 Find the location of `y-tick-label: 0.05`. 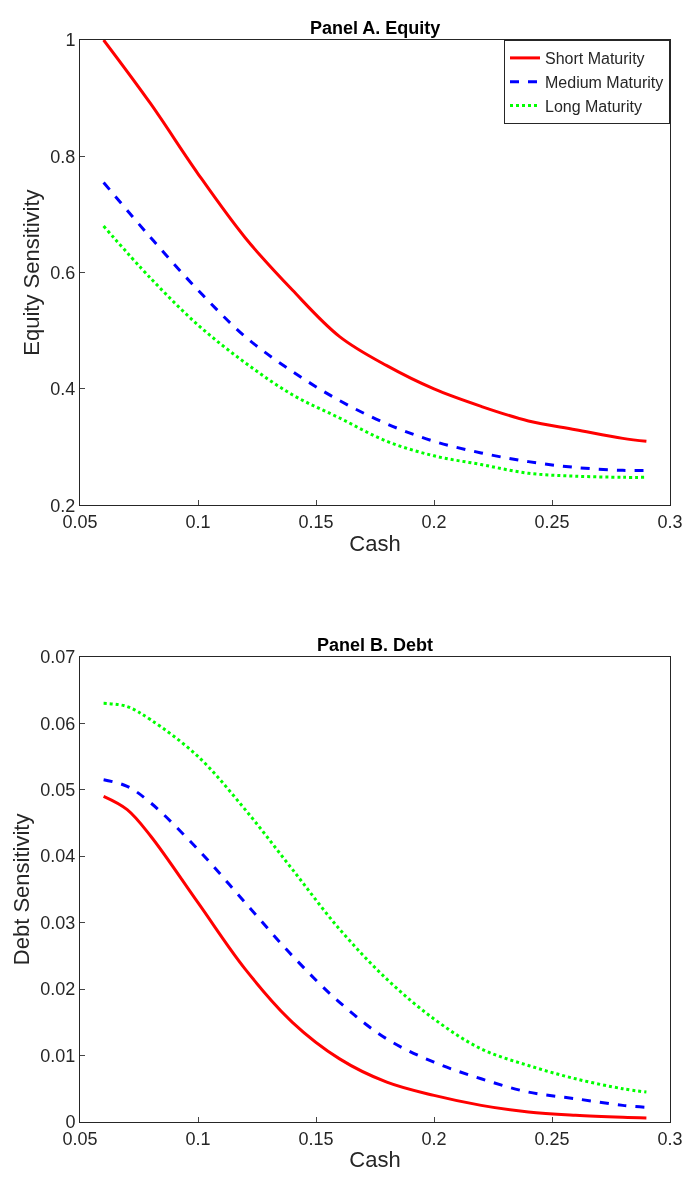

y-tick-label: 0.05 is located at coordinates (58, 789).